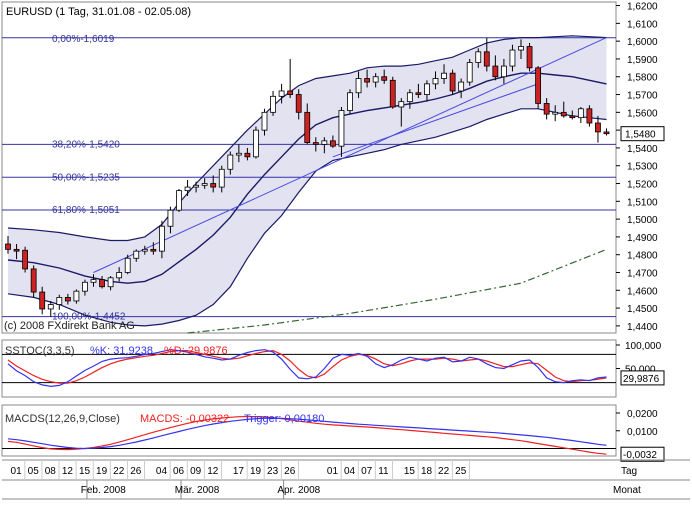 Image resolution: width=692 pixels, height=506 pixels. What do you see at coordinates (98, 12) in the screenshot?
I see `chart-title: EURUSD (1 Tag, 31.01.08 - 02.05.08)` at bounding box center [98, 12].